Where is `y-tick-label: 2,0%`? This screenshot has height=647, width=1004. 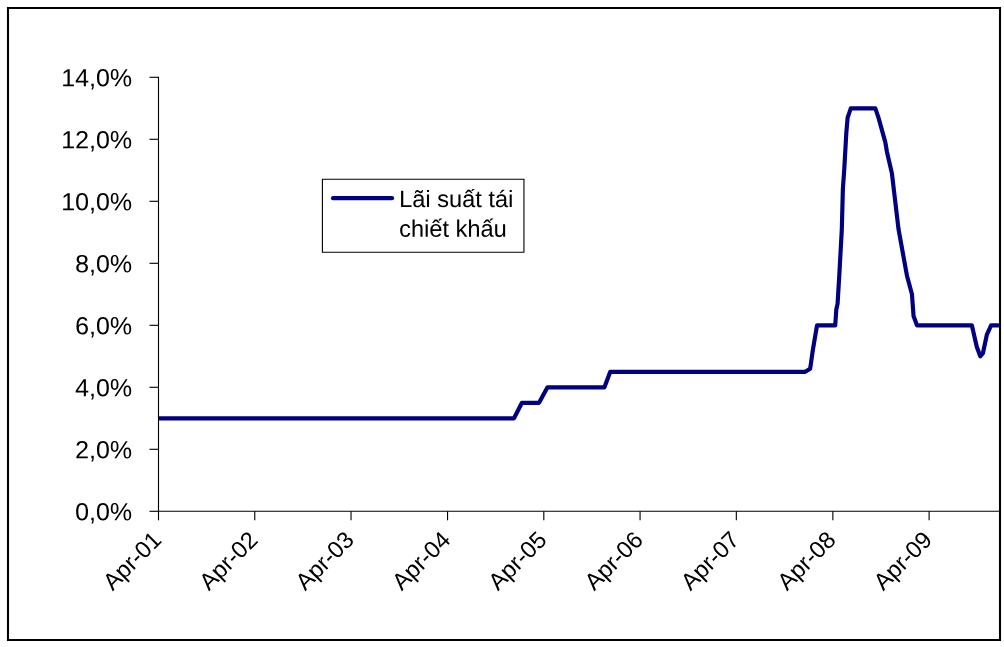 y-tick-label: 2,0% is located at coordinates (104, 451).